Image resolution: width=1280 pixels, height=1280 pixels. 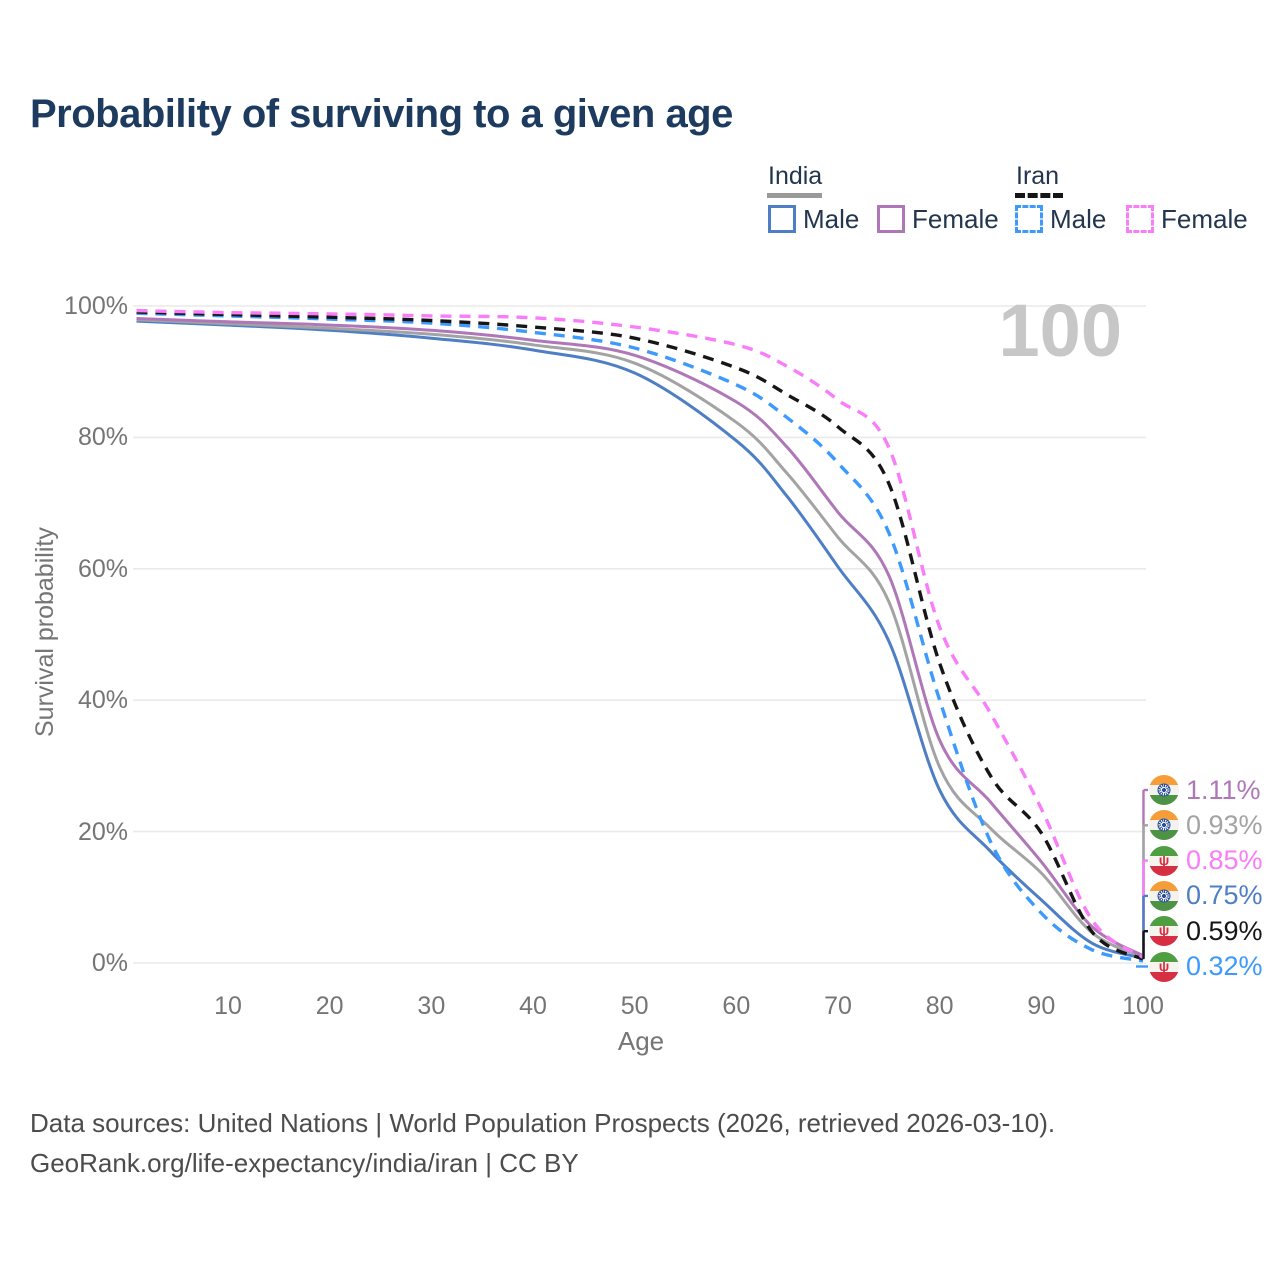 I want to click on x-tick-40: 40, so click(x=533, y=1006).